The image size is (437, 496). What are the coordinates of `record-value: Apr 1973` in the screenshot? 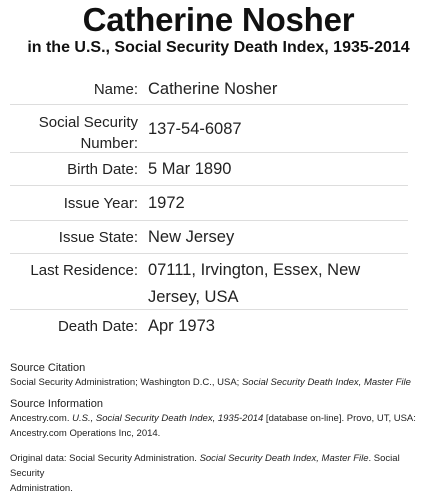 It's located at (181, 326).